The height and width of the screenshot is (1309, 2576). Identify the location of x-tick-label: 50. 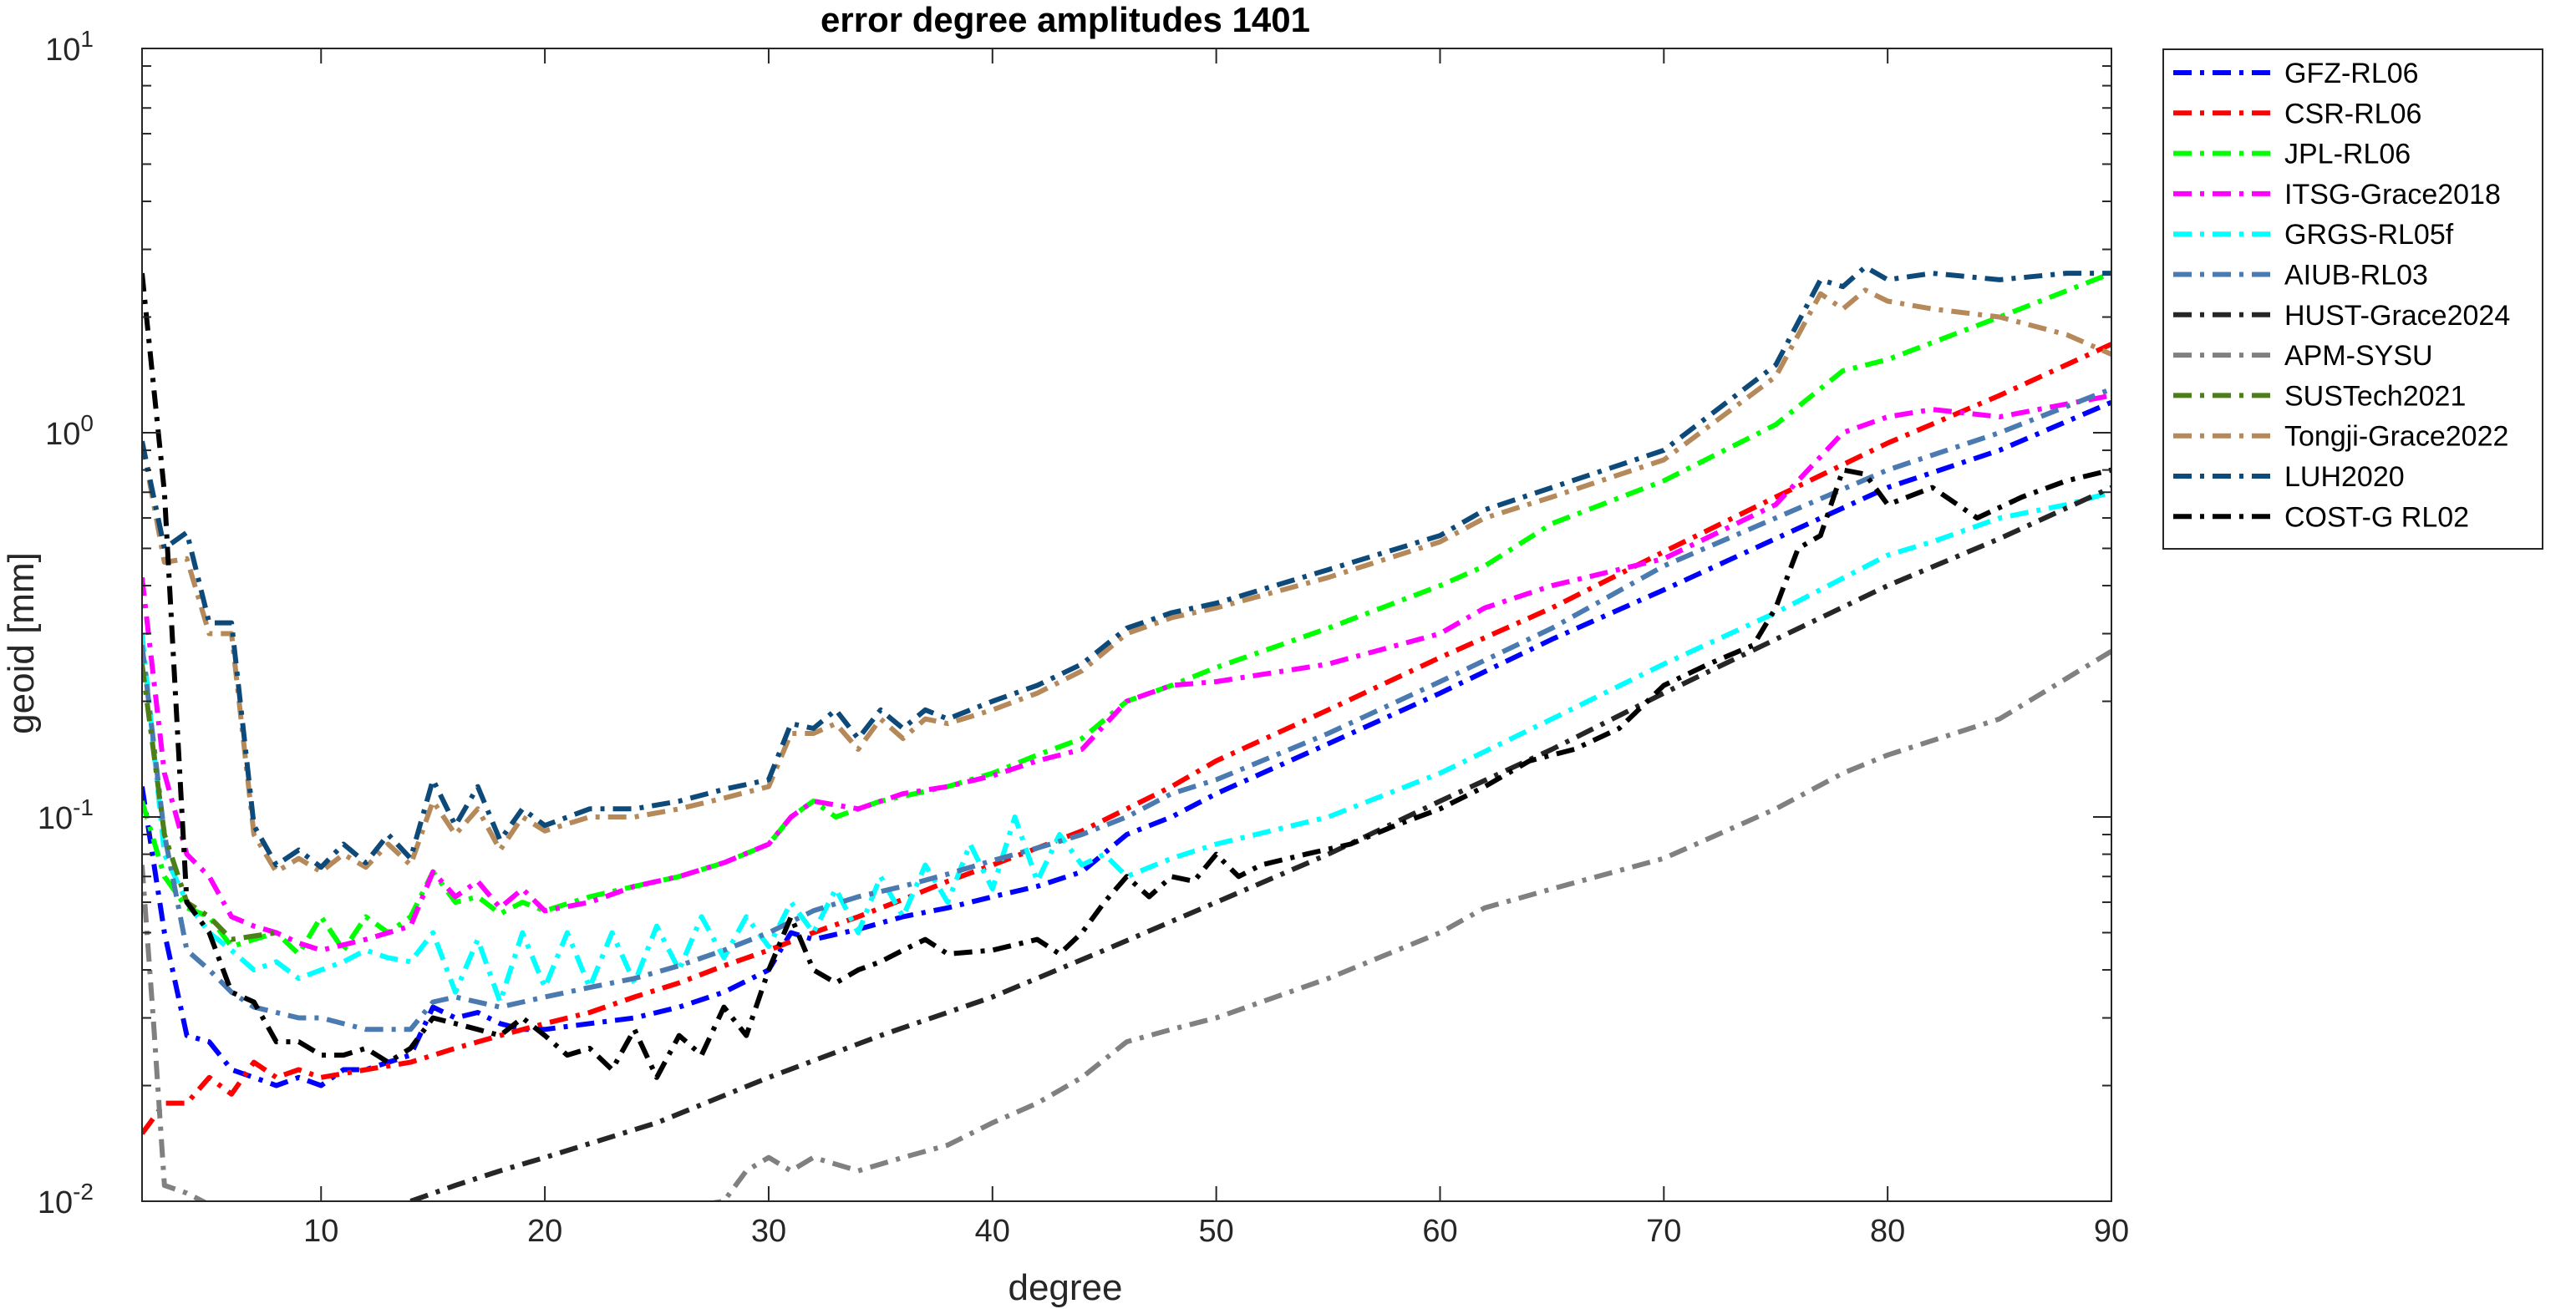
(1215, 1231).